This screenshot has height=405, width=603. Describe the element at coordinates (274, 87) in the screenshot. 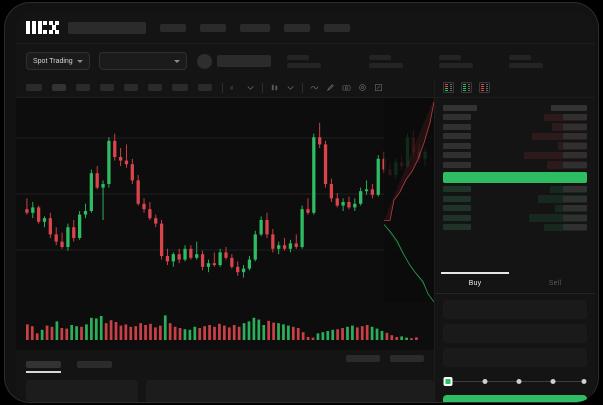

I see `chart-type-dropdown-icon` at that location.